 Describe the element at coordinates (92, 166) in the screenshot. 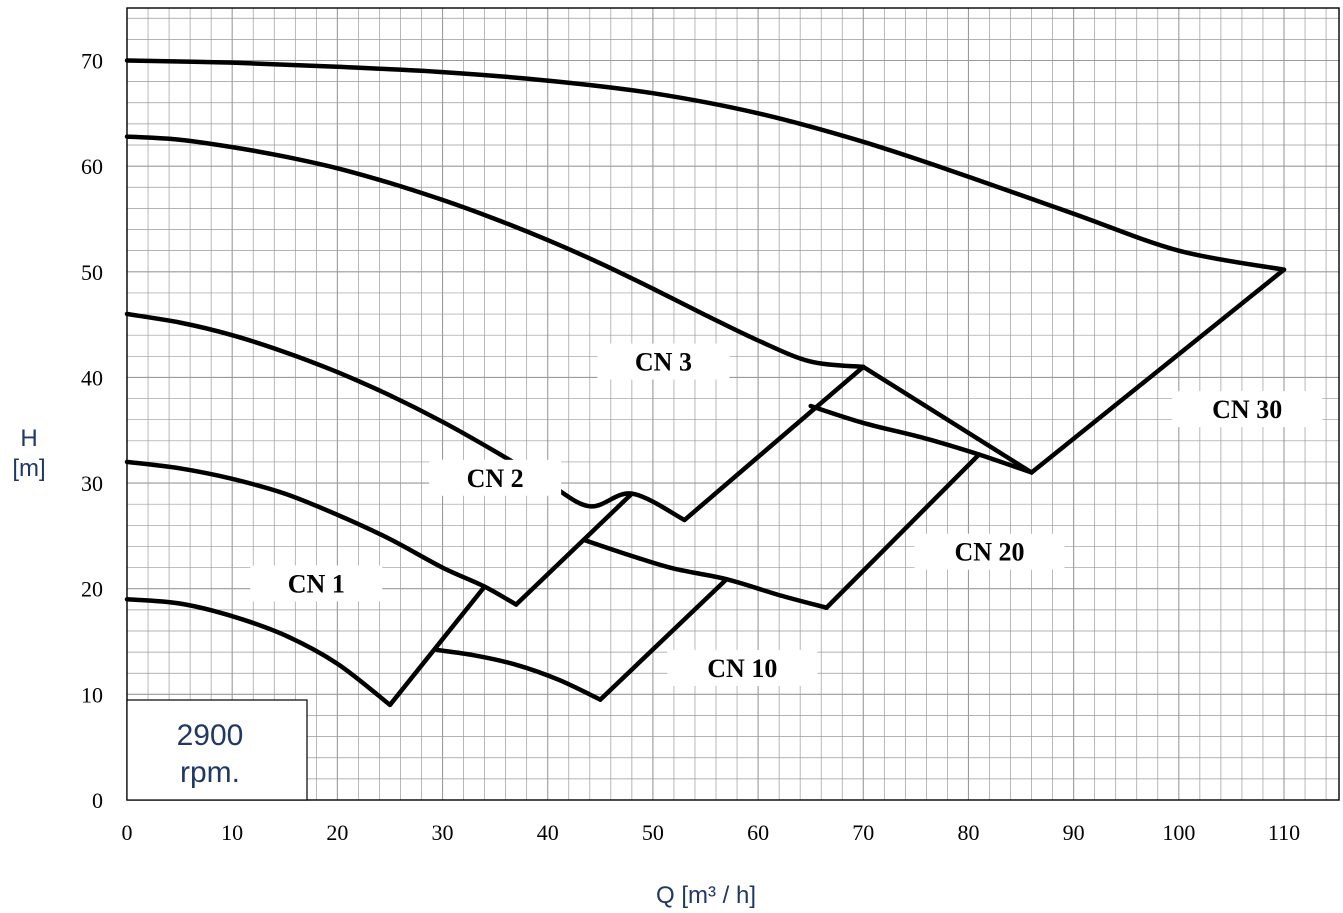

I see `y-tick-label: 60` at that location.